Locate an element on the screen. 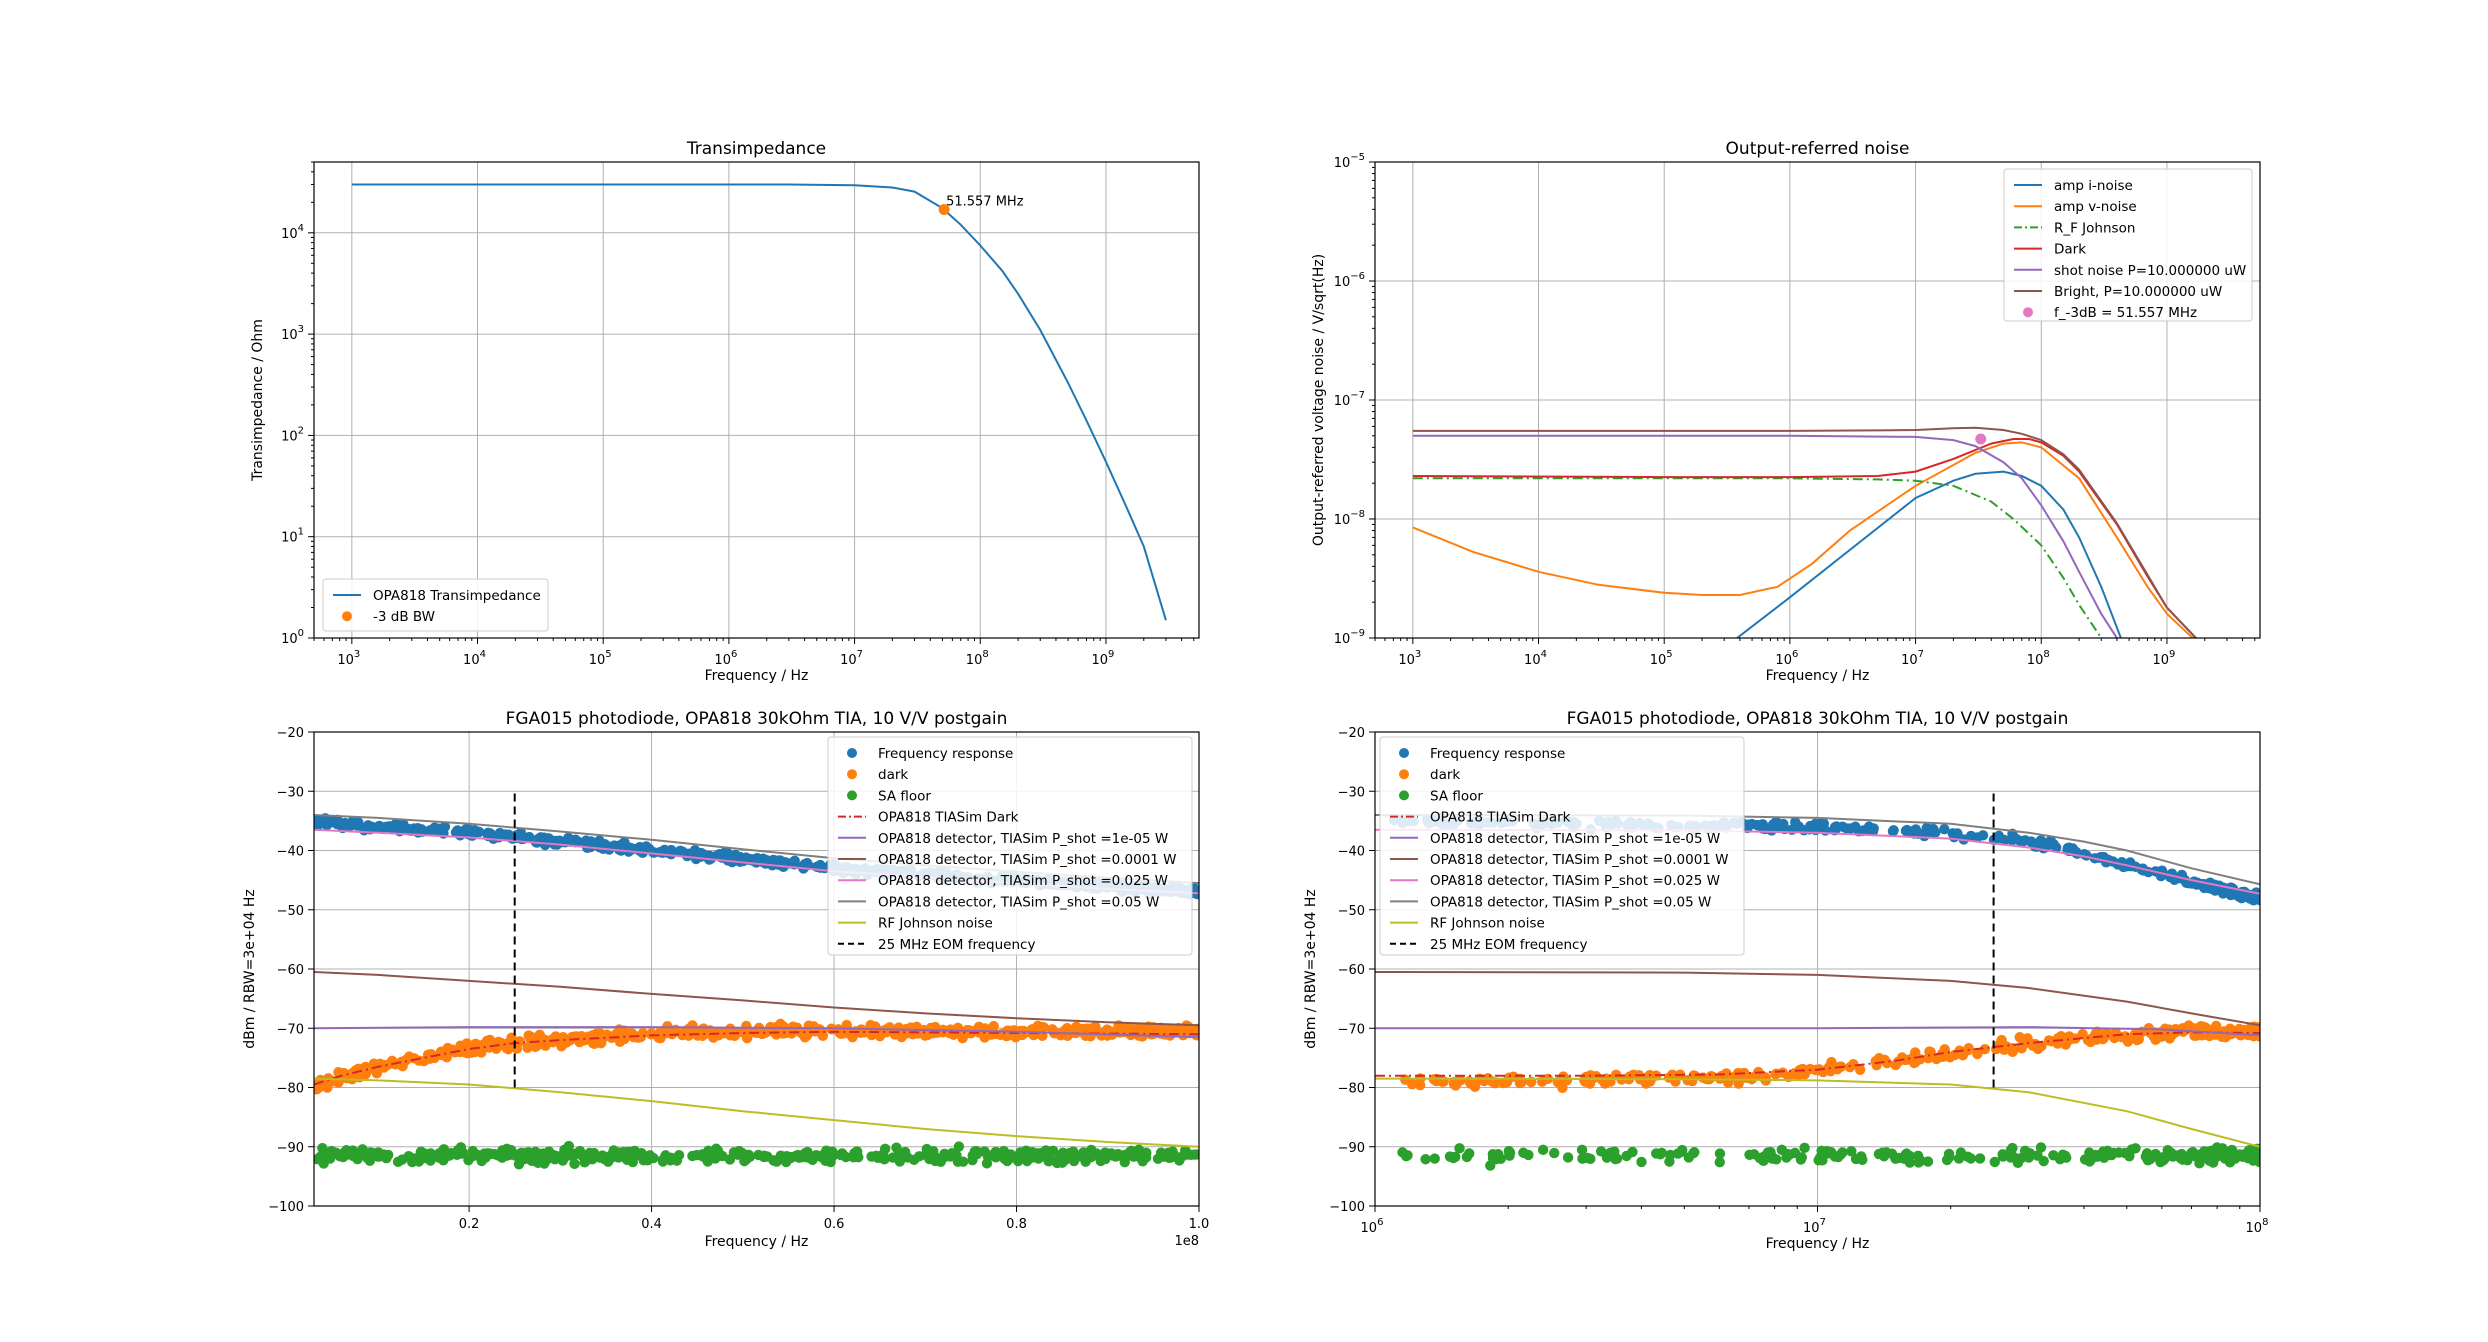 Image resolution: width=2488 pixels, height=1342 pixels. y-tick-label: −100 is located at coordinates (1347, 1207).